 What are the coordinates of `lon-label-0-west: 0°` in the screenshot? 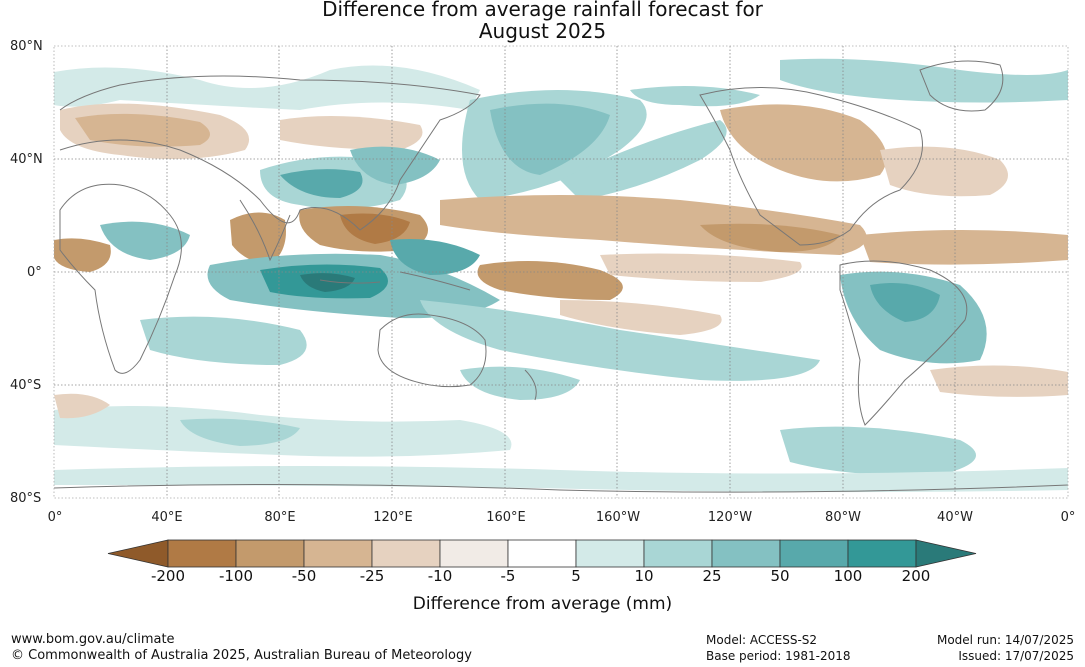 It's located at (55, 517).